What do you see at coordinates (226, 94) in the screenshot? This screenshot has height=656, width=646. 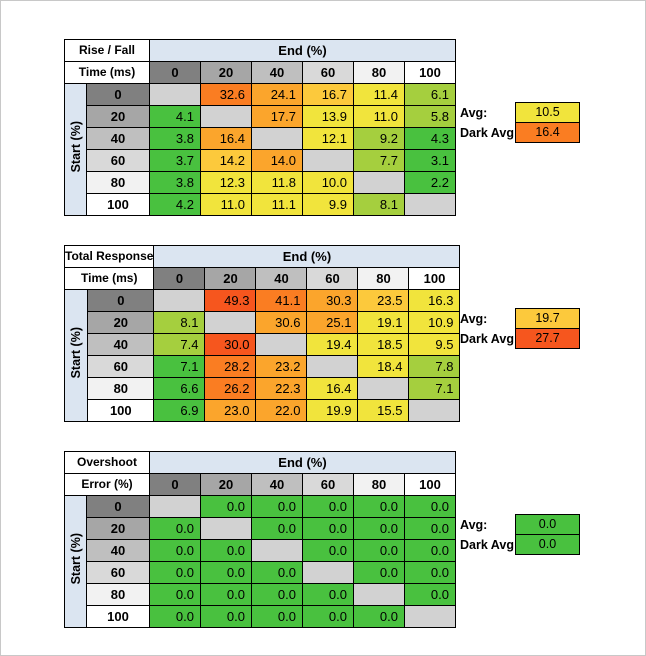 I see `value-cell: 32.6` at bounding box center [226, 94].